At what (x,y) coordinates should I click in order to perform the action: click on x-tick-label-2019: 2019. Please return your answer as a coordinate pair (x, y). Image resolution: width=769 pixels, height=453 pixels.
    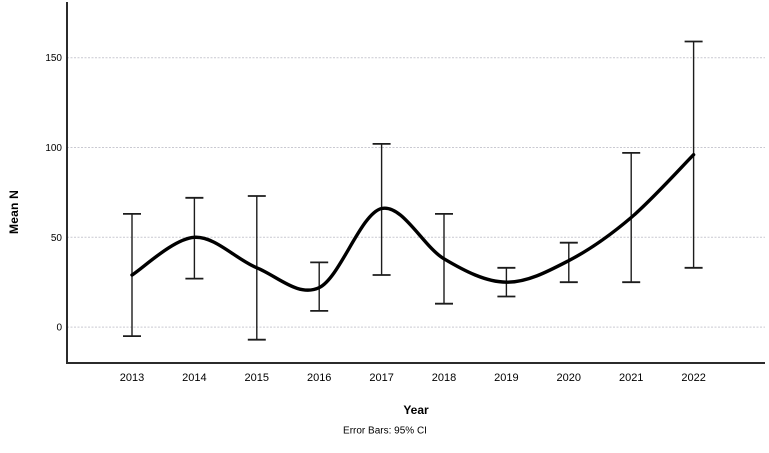
    Looking at the image, I should click on (506, 378).